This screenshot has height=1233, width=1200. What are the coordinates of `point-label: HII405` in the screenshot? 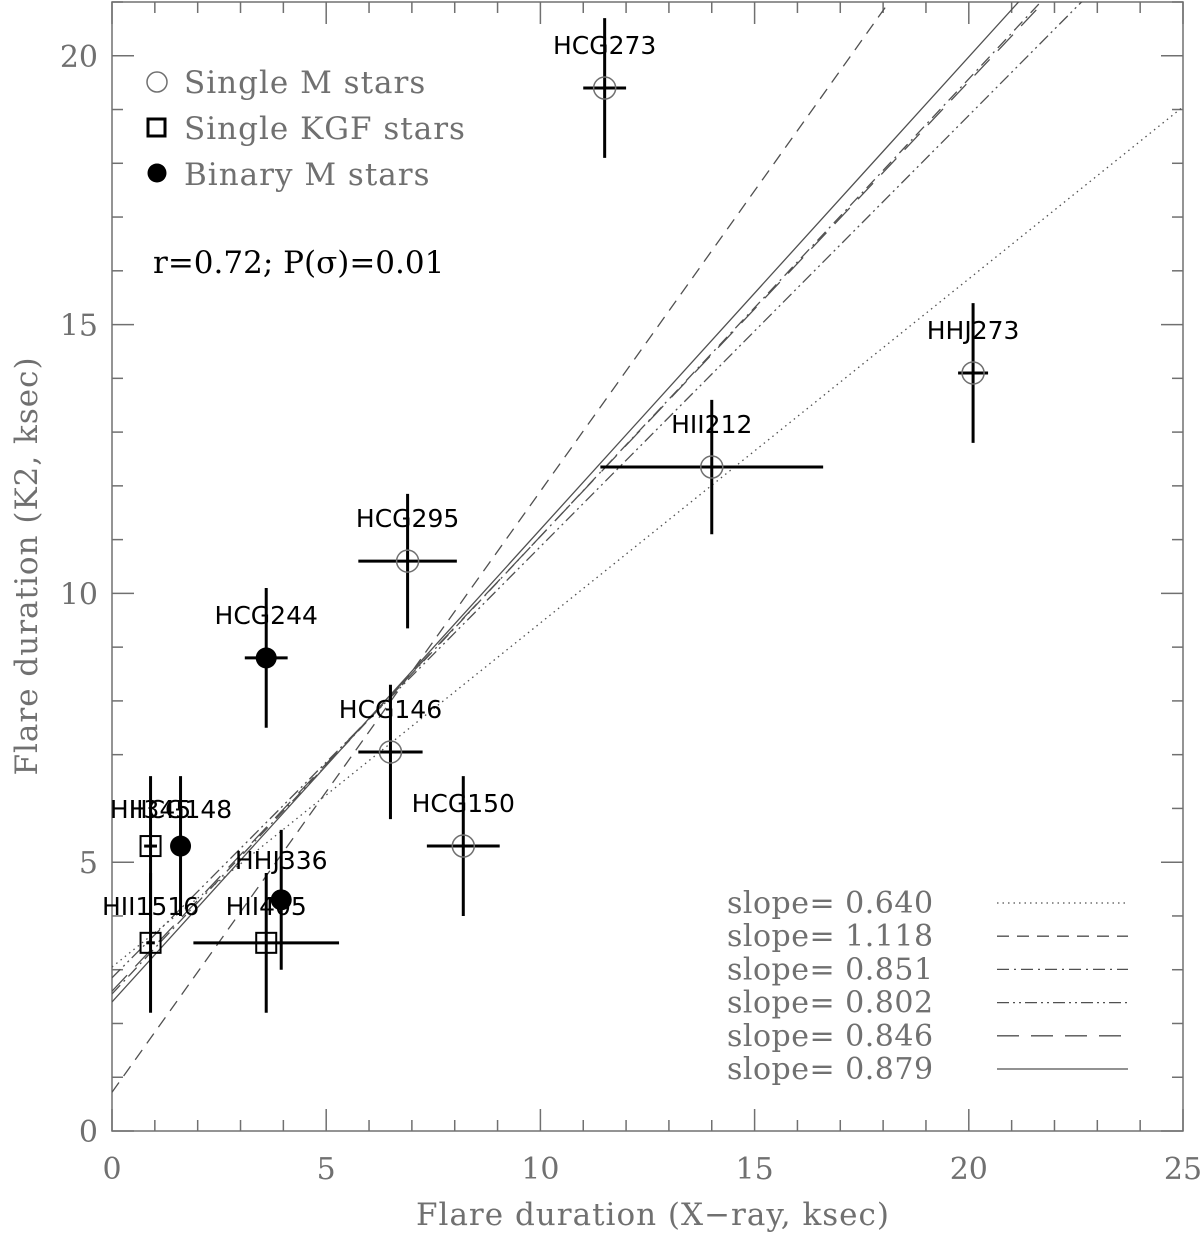 It's located at (266, 906).